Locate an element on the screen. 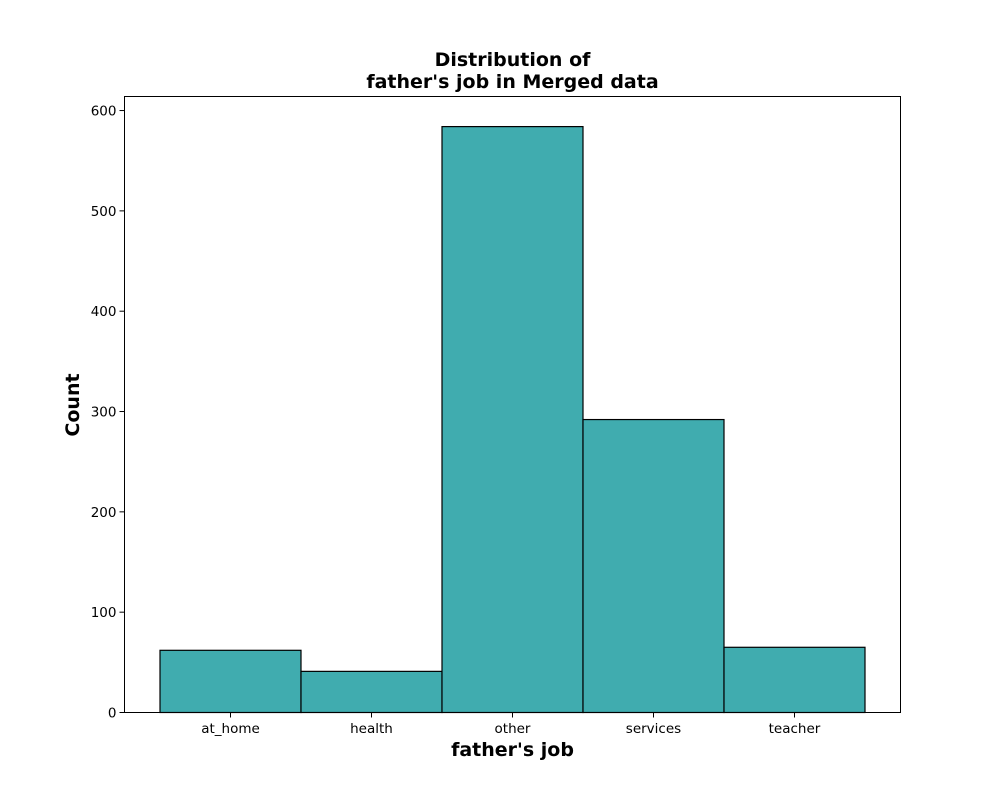 Image resolution: width=1000 pixels, height=800 pixels. bar-at-home is located at coordinates (230, 681).